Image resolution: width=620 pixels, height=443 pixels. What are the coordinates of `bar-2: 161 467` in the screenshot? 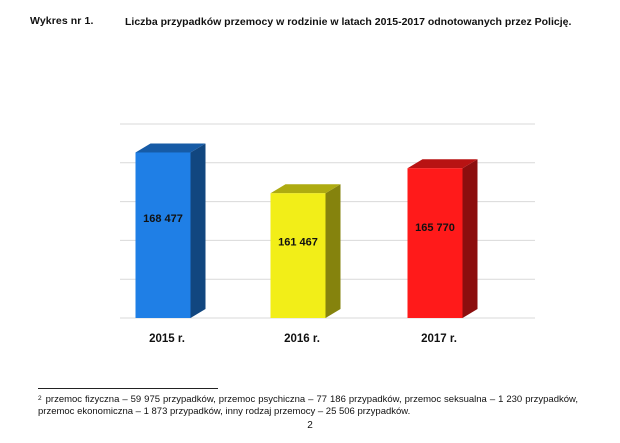 It's located at (305, 251).